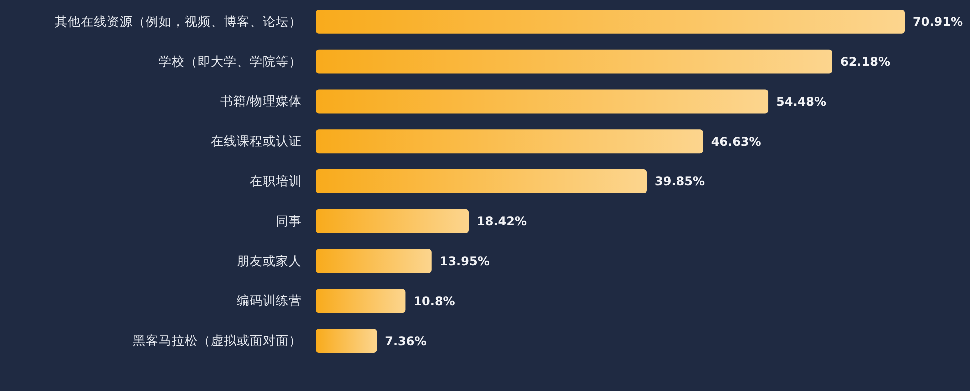 The height and width of the screenshot is (391, 970). What do you see at coordinates (736, 141) in the screenshot?
I see `data-label: 46.63%` at bounding box center [736, 141].